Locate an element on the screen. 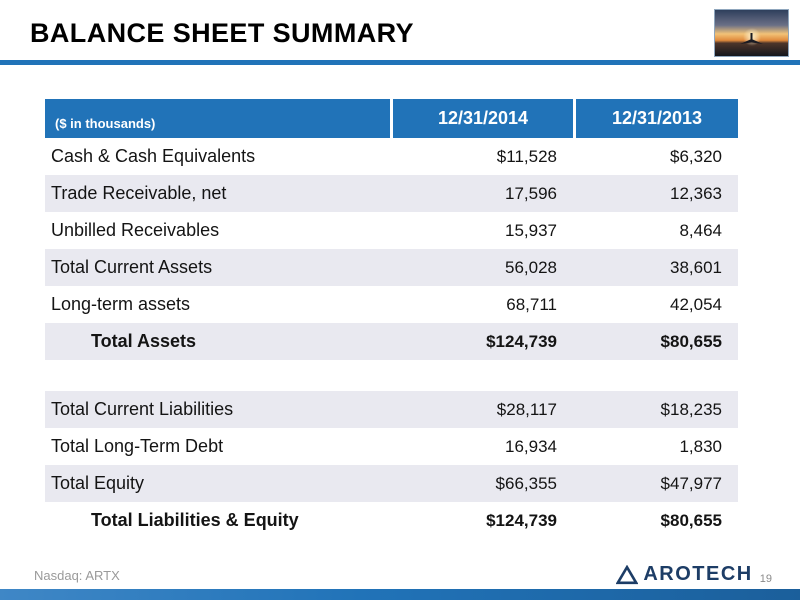 The height and width of the screenshot is (600, 800). triangle-logo-icon is located at coordinates (627, 574).